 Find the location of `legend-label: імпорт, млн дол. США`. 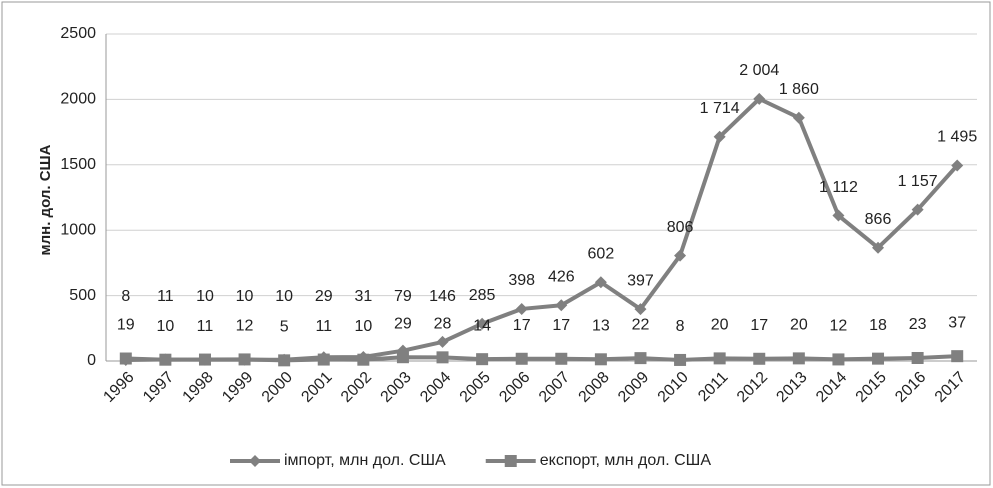

legend-label: імпорт, млн дол. США is located at coordinates (365, 460).